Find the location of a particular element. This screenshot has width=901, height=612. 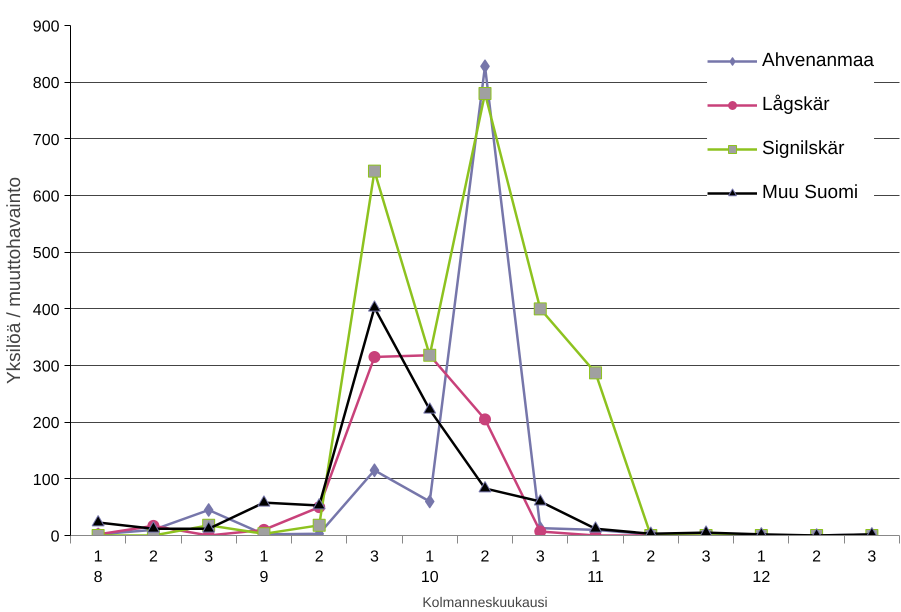

legend-label: Ahvenanmaa is located at coordinates (818, 61).